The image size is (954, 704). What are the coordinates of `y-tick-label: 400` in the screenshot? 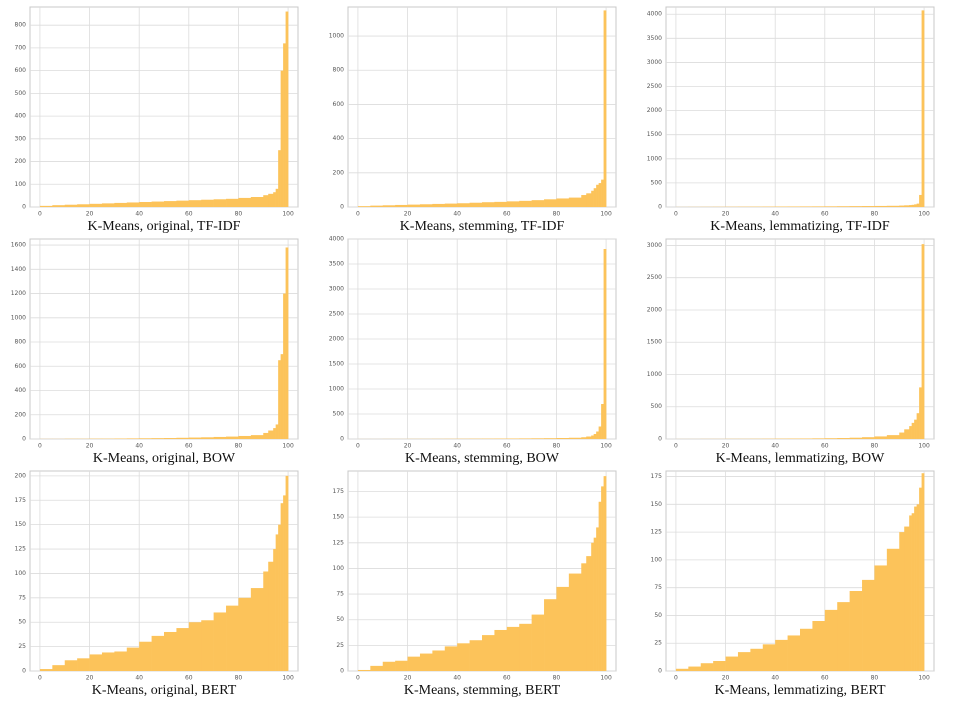 It's located at (21, 116).